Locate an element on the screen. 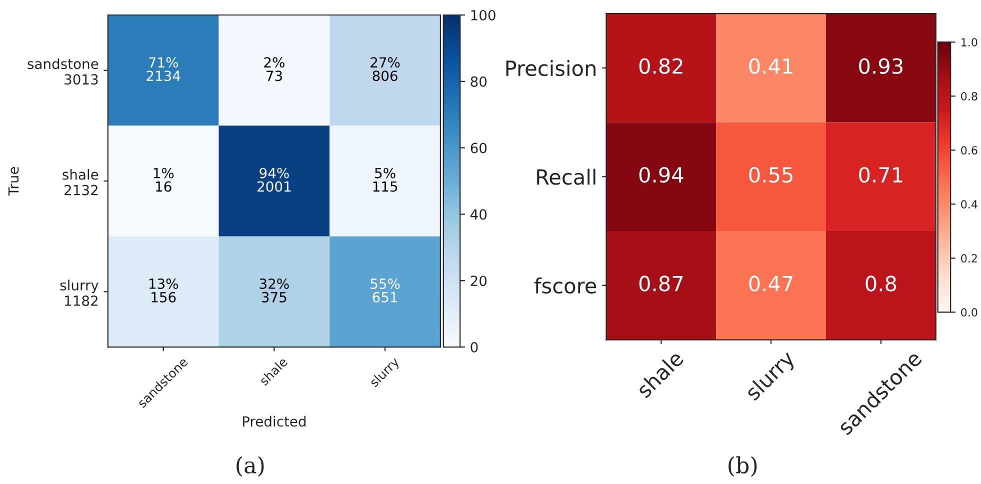  color-bar-label: 0.4 is located at coordinates (969, 204).